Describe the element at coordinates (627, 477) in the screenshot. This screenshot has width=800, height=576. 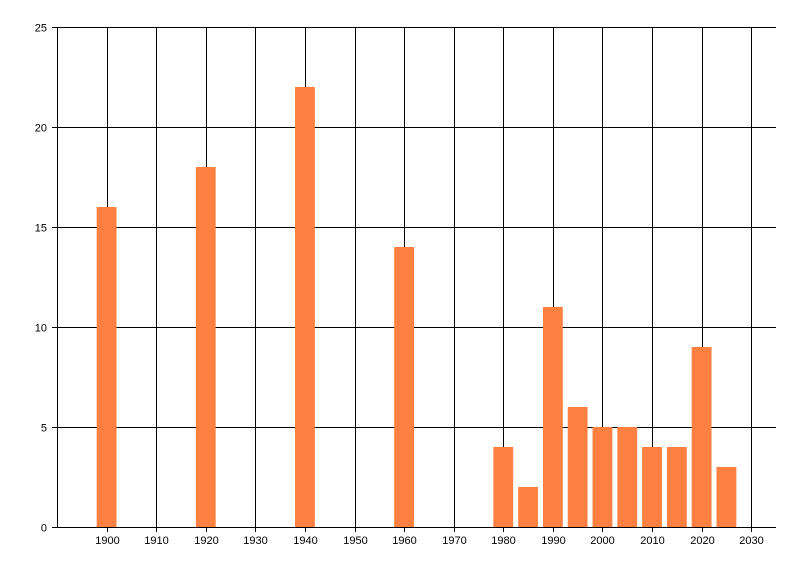
I see `bar-2005` at that location.